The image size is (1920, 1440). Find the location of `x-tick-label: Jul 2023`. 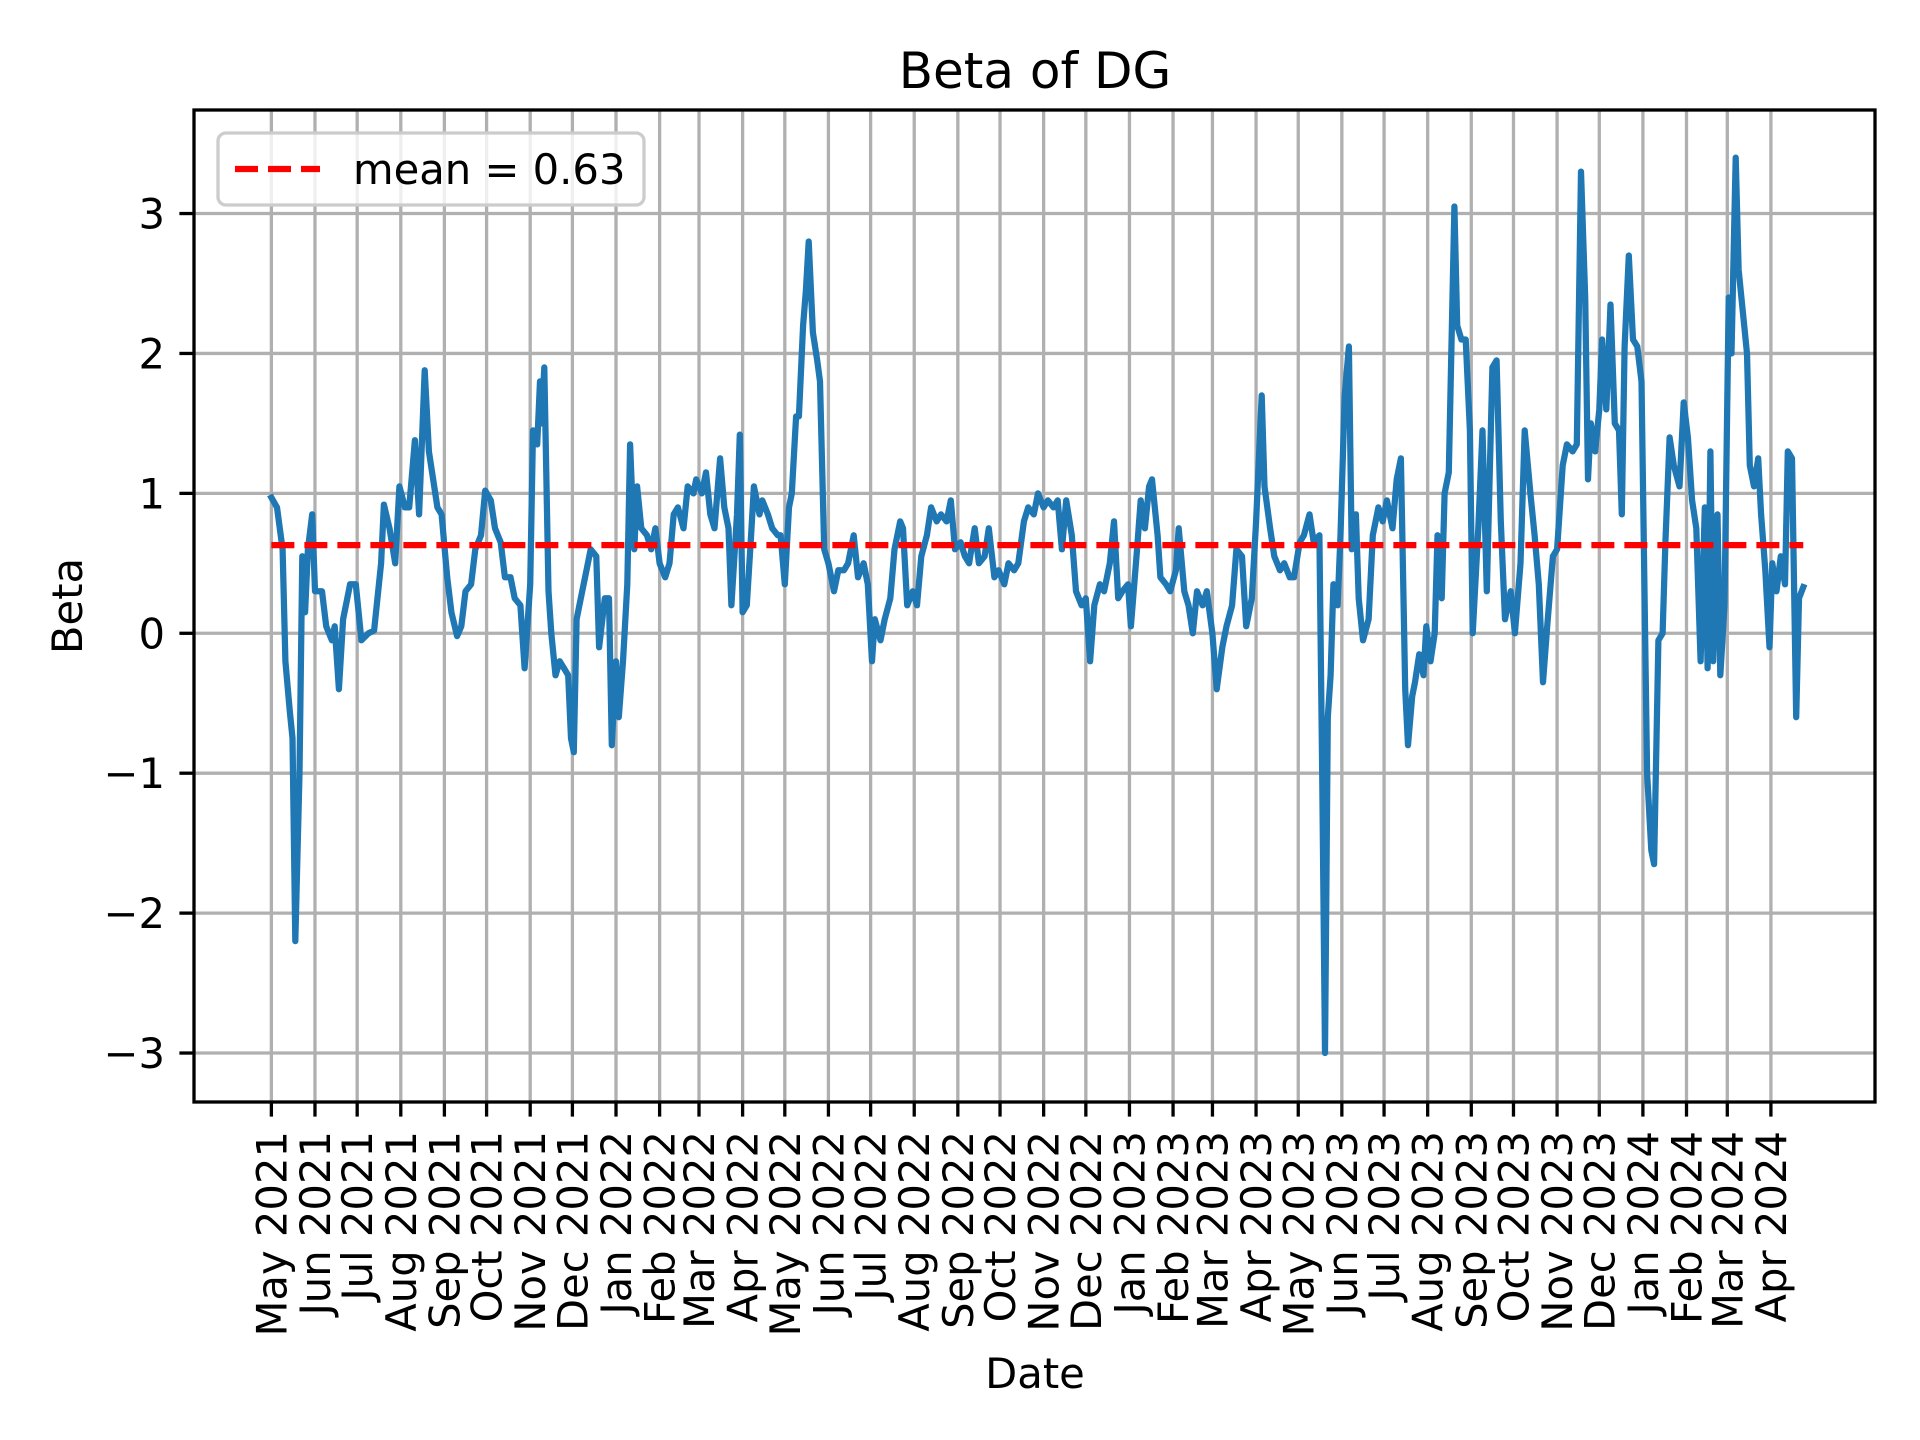

x-tick-label: Jul 2023 is located at coordinates (1384, 1217).